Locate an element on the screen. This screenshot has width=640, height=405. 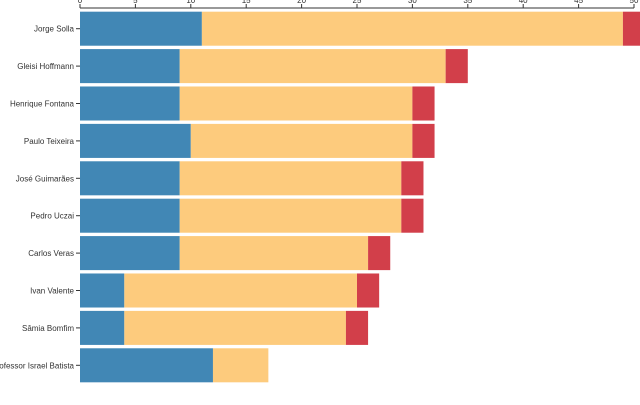
x-tick-label: 25 is located at coordinates (357, 2).